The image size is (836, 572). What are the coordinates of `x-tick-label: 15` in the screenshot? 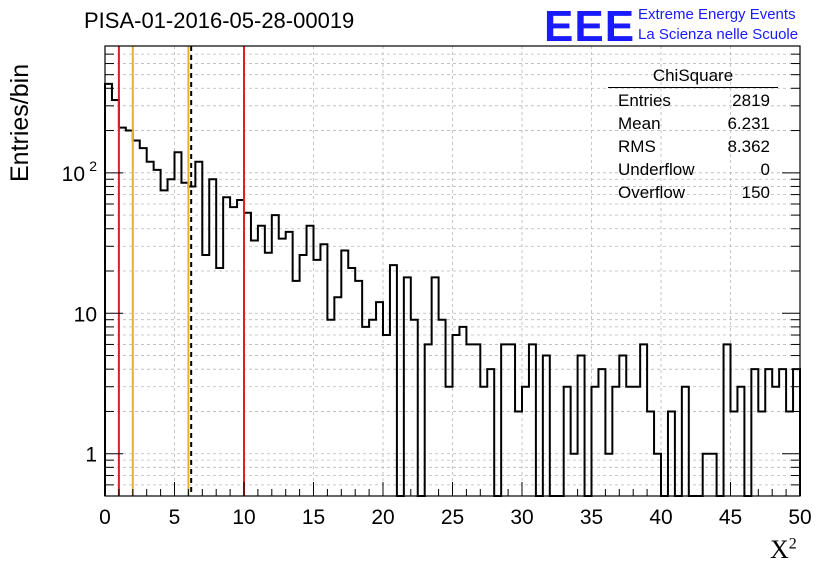 It's located at (313, 517).